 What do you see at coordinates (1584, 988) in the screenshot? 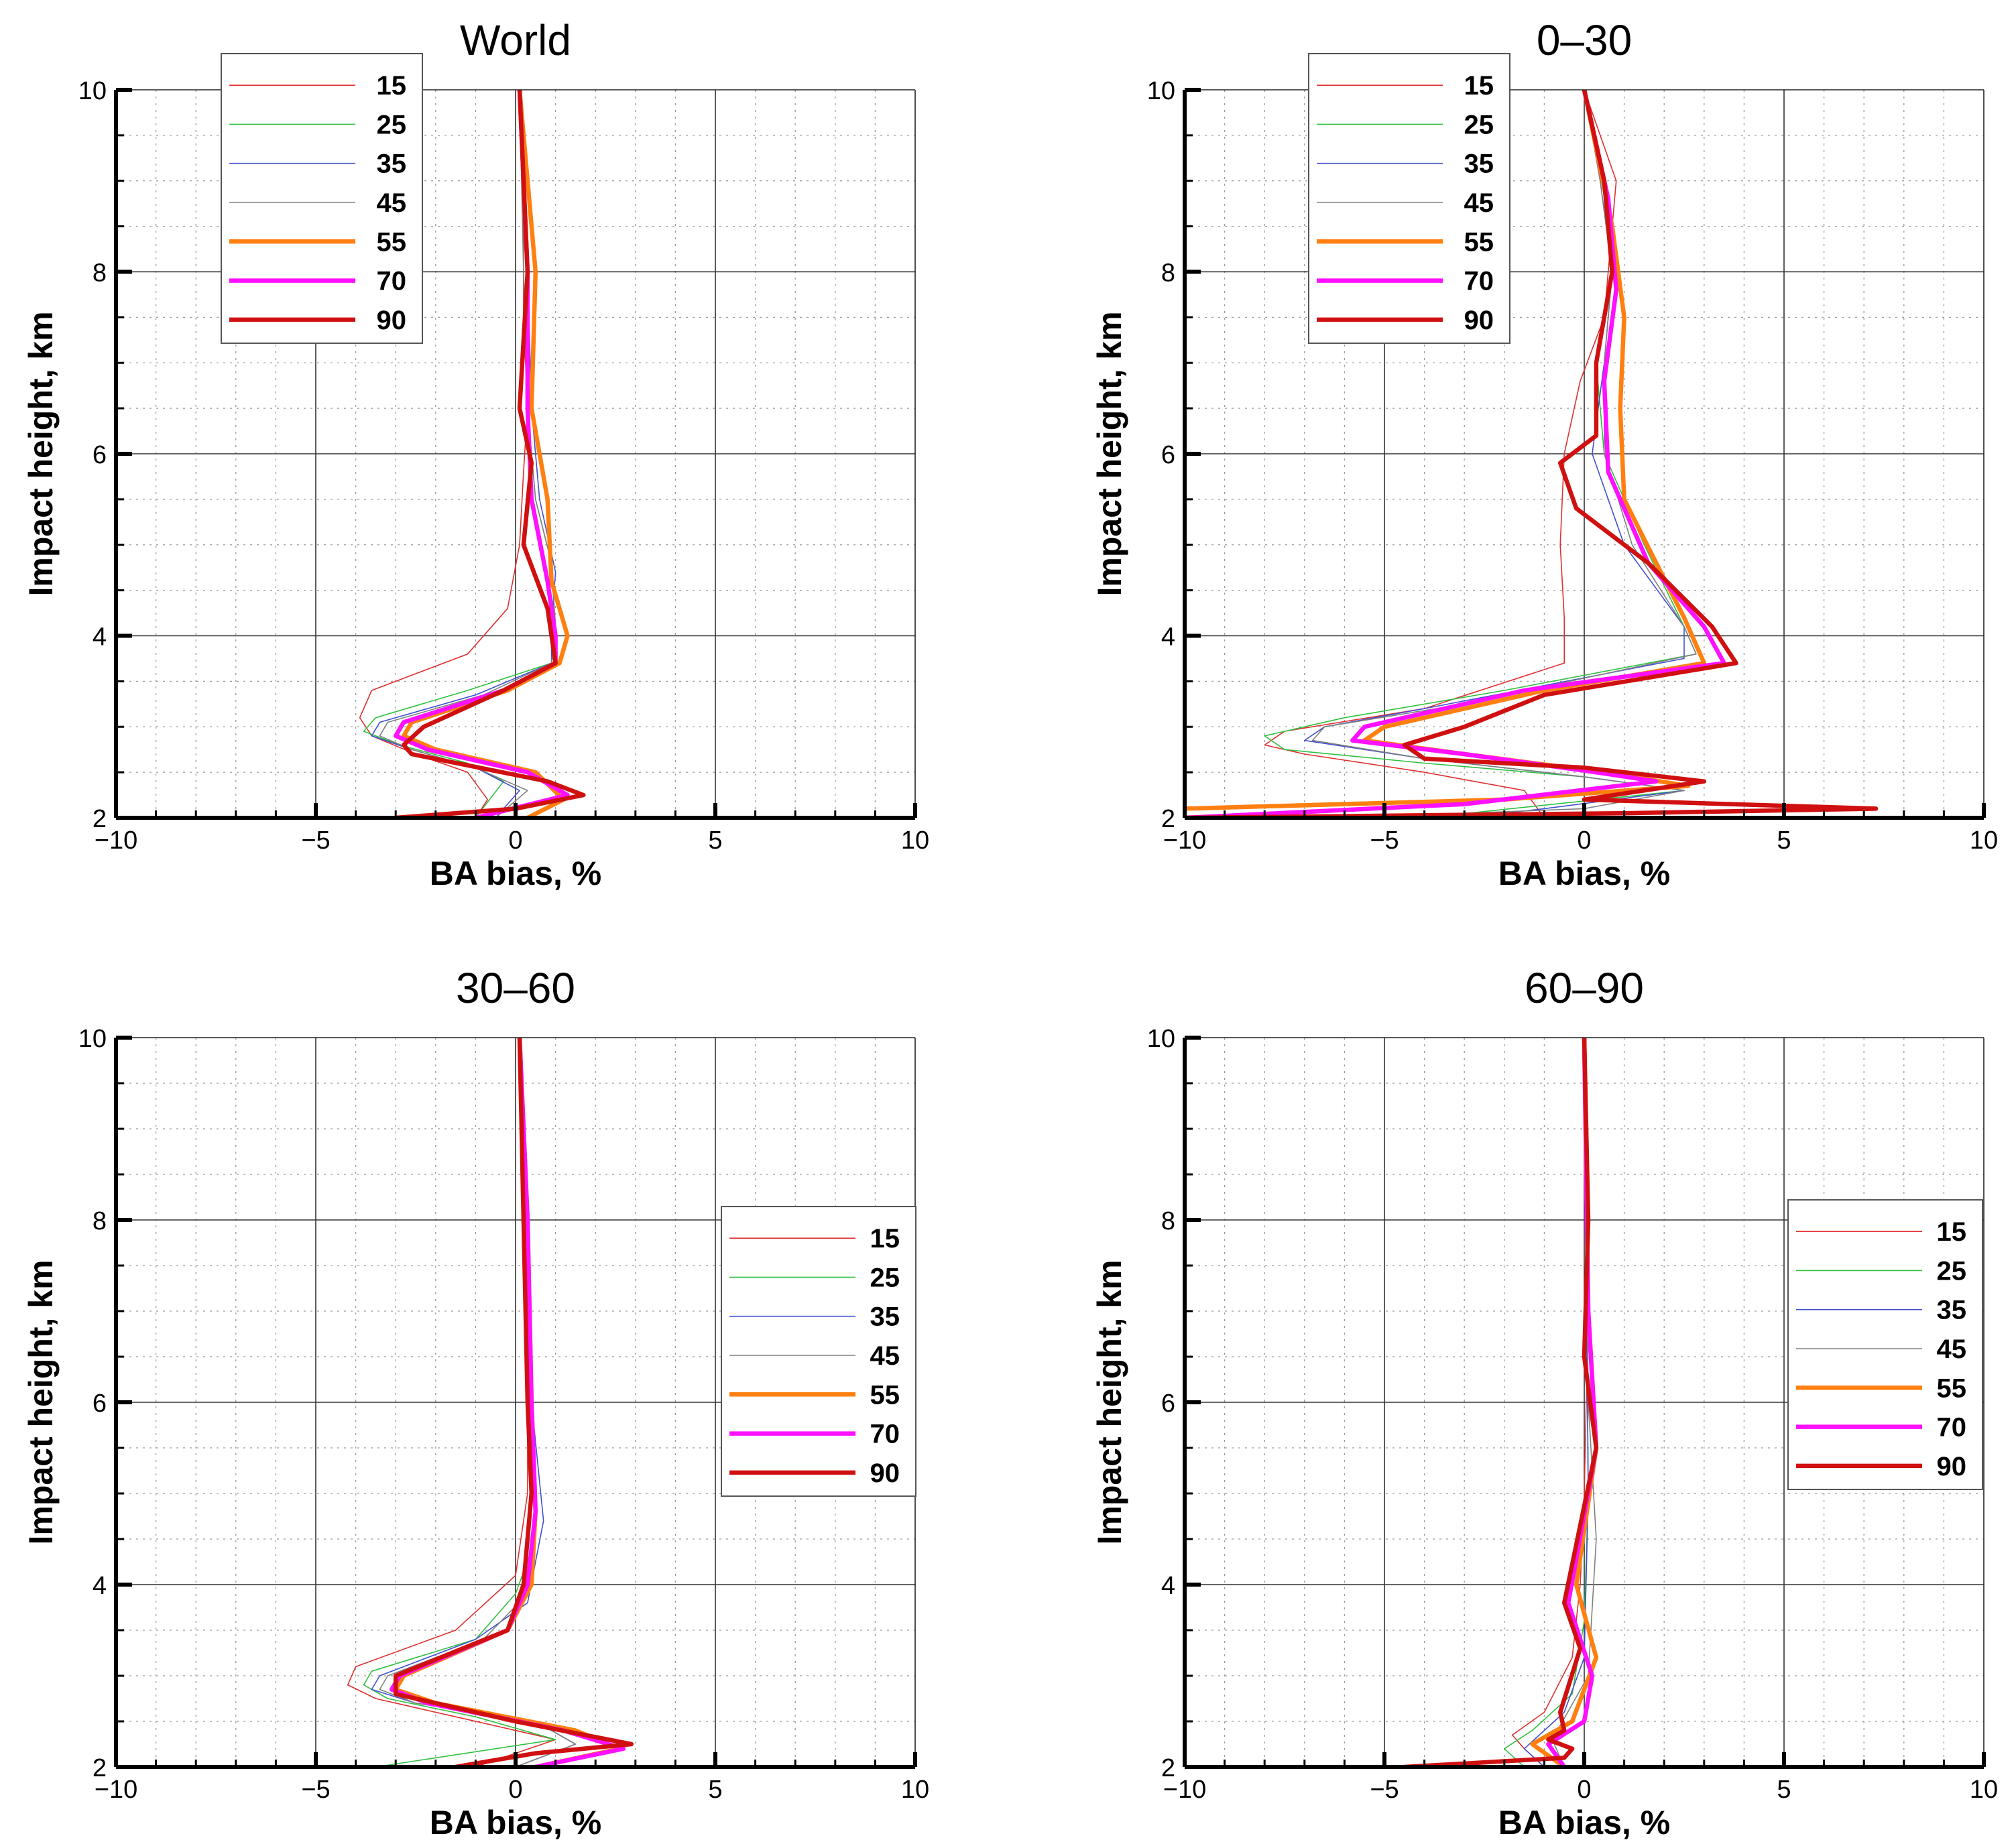
I see `panel-title: 60–90` at bounding box center [1584, 988].